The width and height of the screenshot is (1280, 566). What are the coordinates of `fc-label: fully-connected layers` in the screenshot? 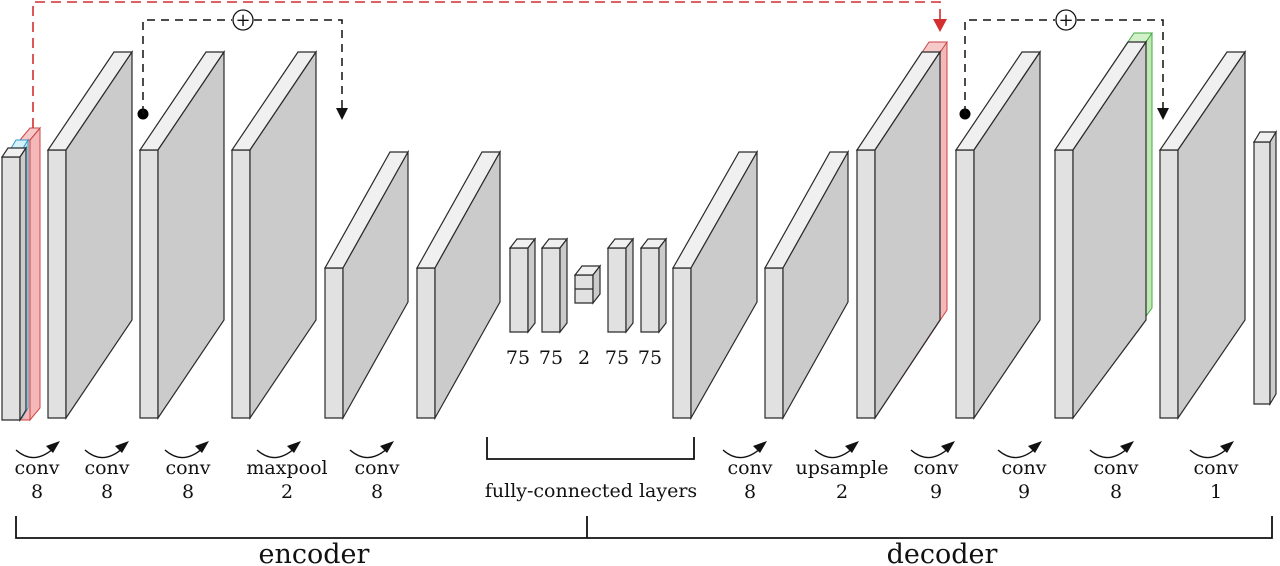 It's located at (591, 491).